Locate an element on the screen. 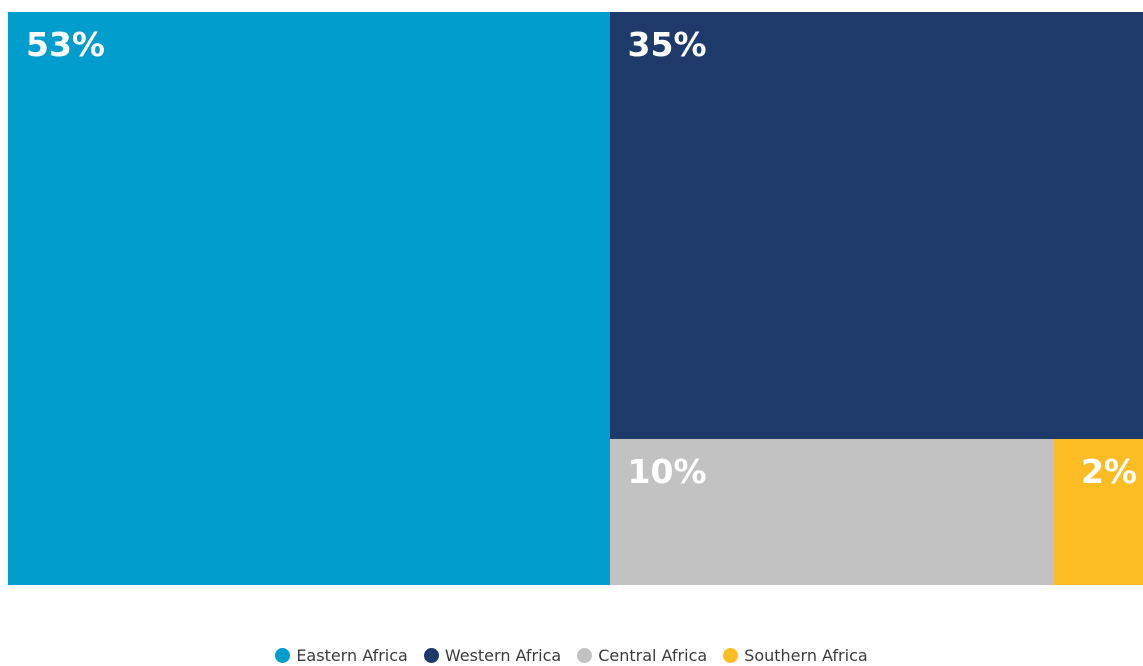  legend-item-central-africa: Central Africa is located at coordinates (642, 655).